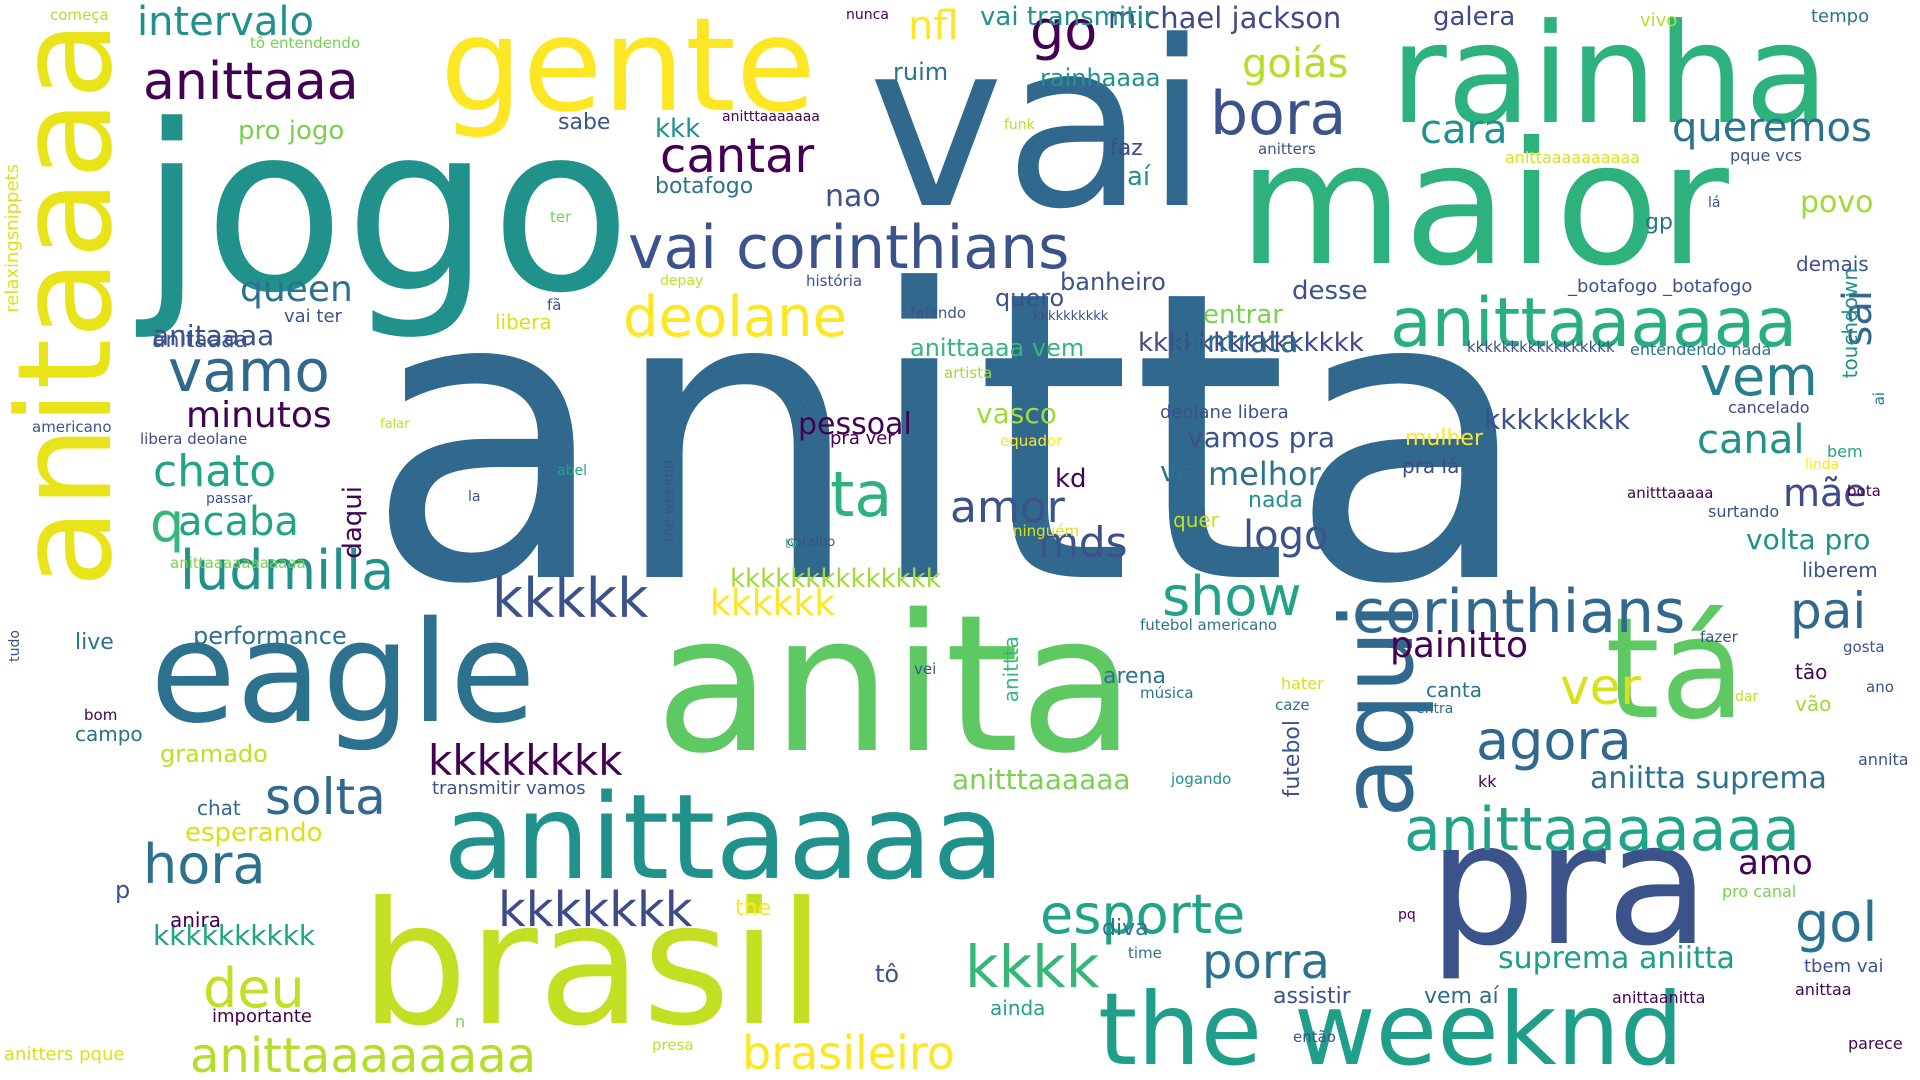  What do you see at coordinates (1292, 705) in the screenshot?
I see `word: caze` at bounding box center [1292, 705].